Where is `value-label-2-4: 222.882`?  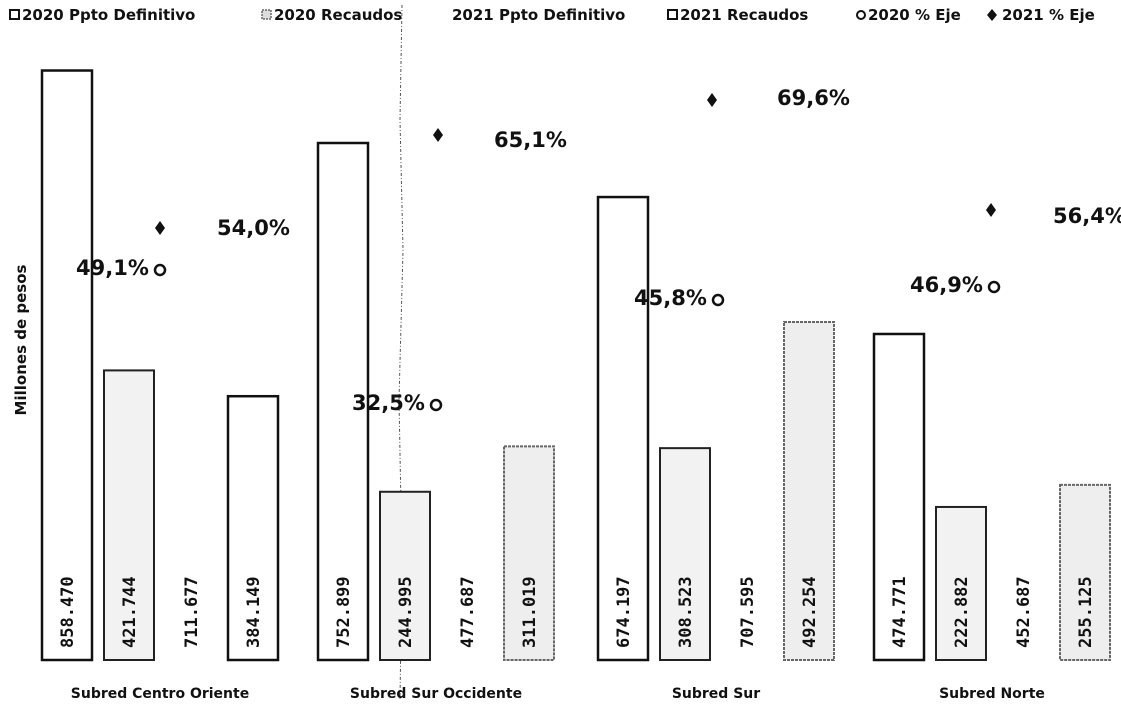 value-label-2-4: 222.882 is located at coordinates (962, 612).